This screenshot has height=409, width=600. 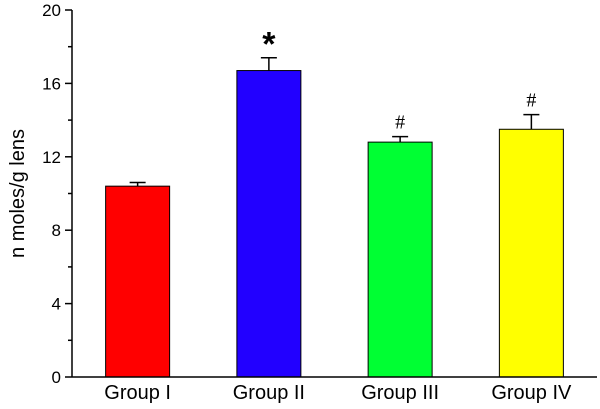 What do you see at coordinates (531, 101) in the screenshot?
I see `annotation-4: #` at bounding box center [531, 101].